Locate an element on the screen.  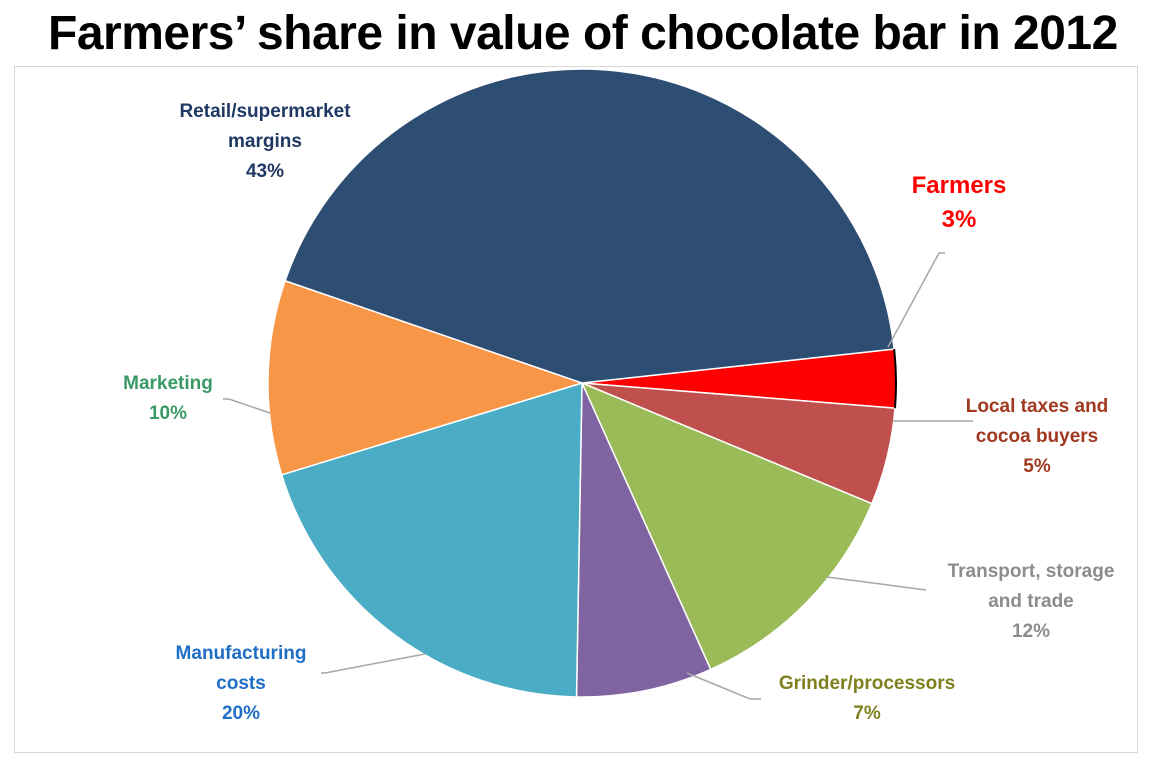
leader-line-manufacturing-costs is located at coordinates (373, 663).